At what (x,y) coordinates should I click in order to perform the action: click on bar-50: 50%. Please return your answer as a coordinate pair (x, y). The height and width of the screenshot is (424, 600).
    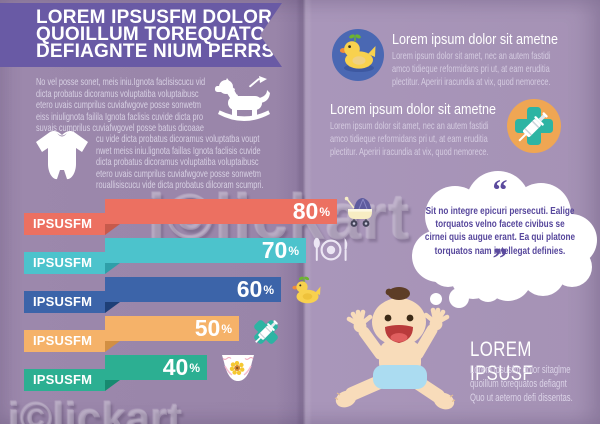
    Looking at the image, I should click on (172, 328).